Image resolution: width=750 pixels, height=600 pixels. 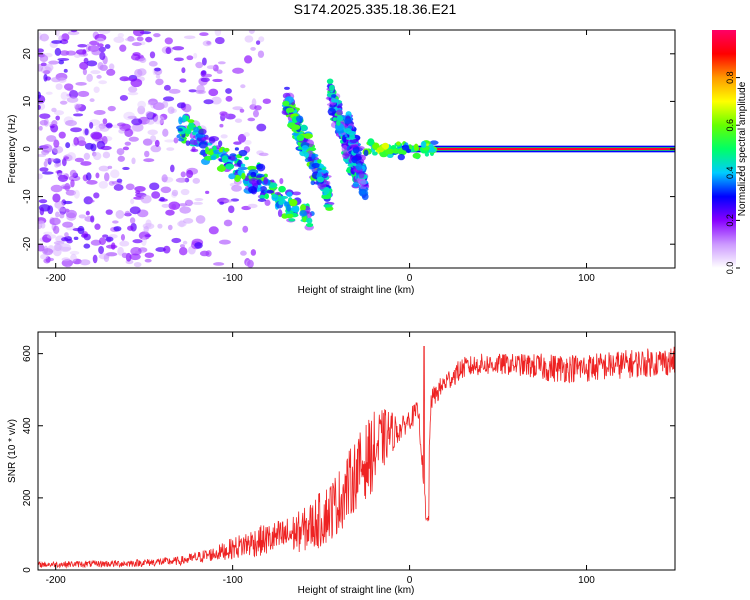 What do you see at coordinates (732, 172) in the screenshot?
I see `colorbar-ticks: 0.0 0.2 0.4 0.6 0.8` at bounding box center [732, 172].